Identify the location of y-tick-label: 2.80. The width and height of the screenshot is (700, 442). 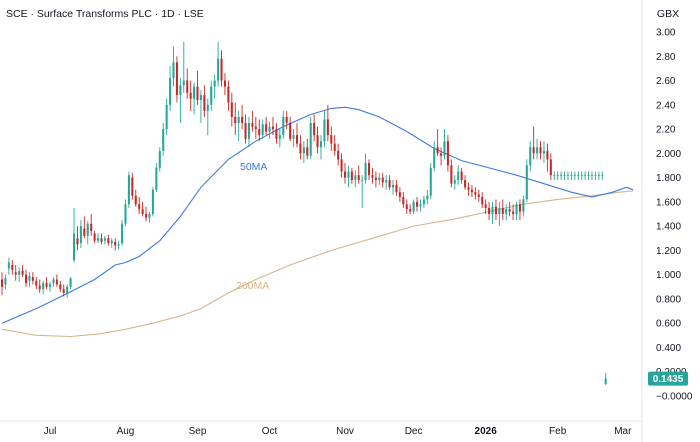
(666, 57).